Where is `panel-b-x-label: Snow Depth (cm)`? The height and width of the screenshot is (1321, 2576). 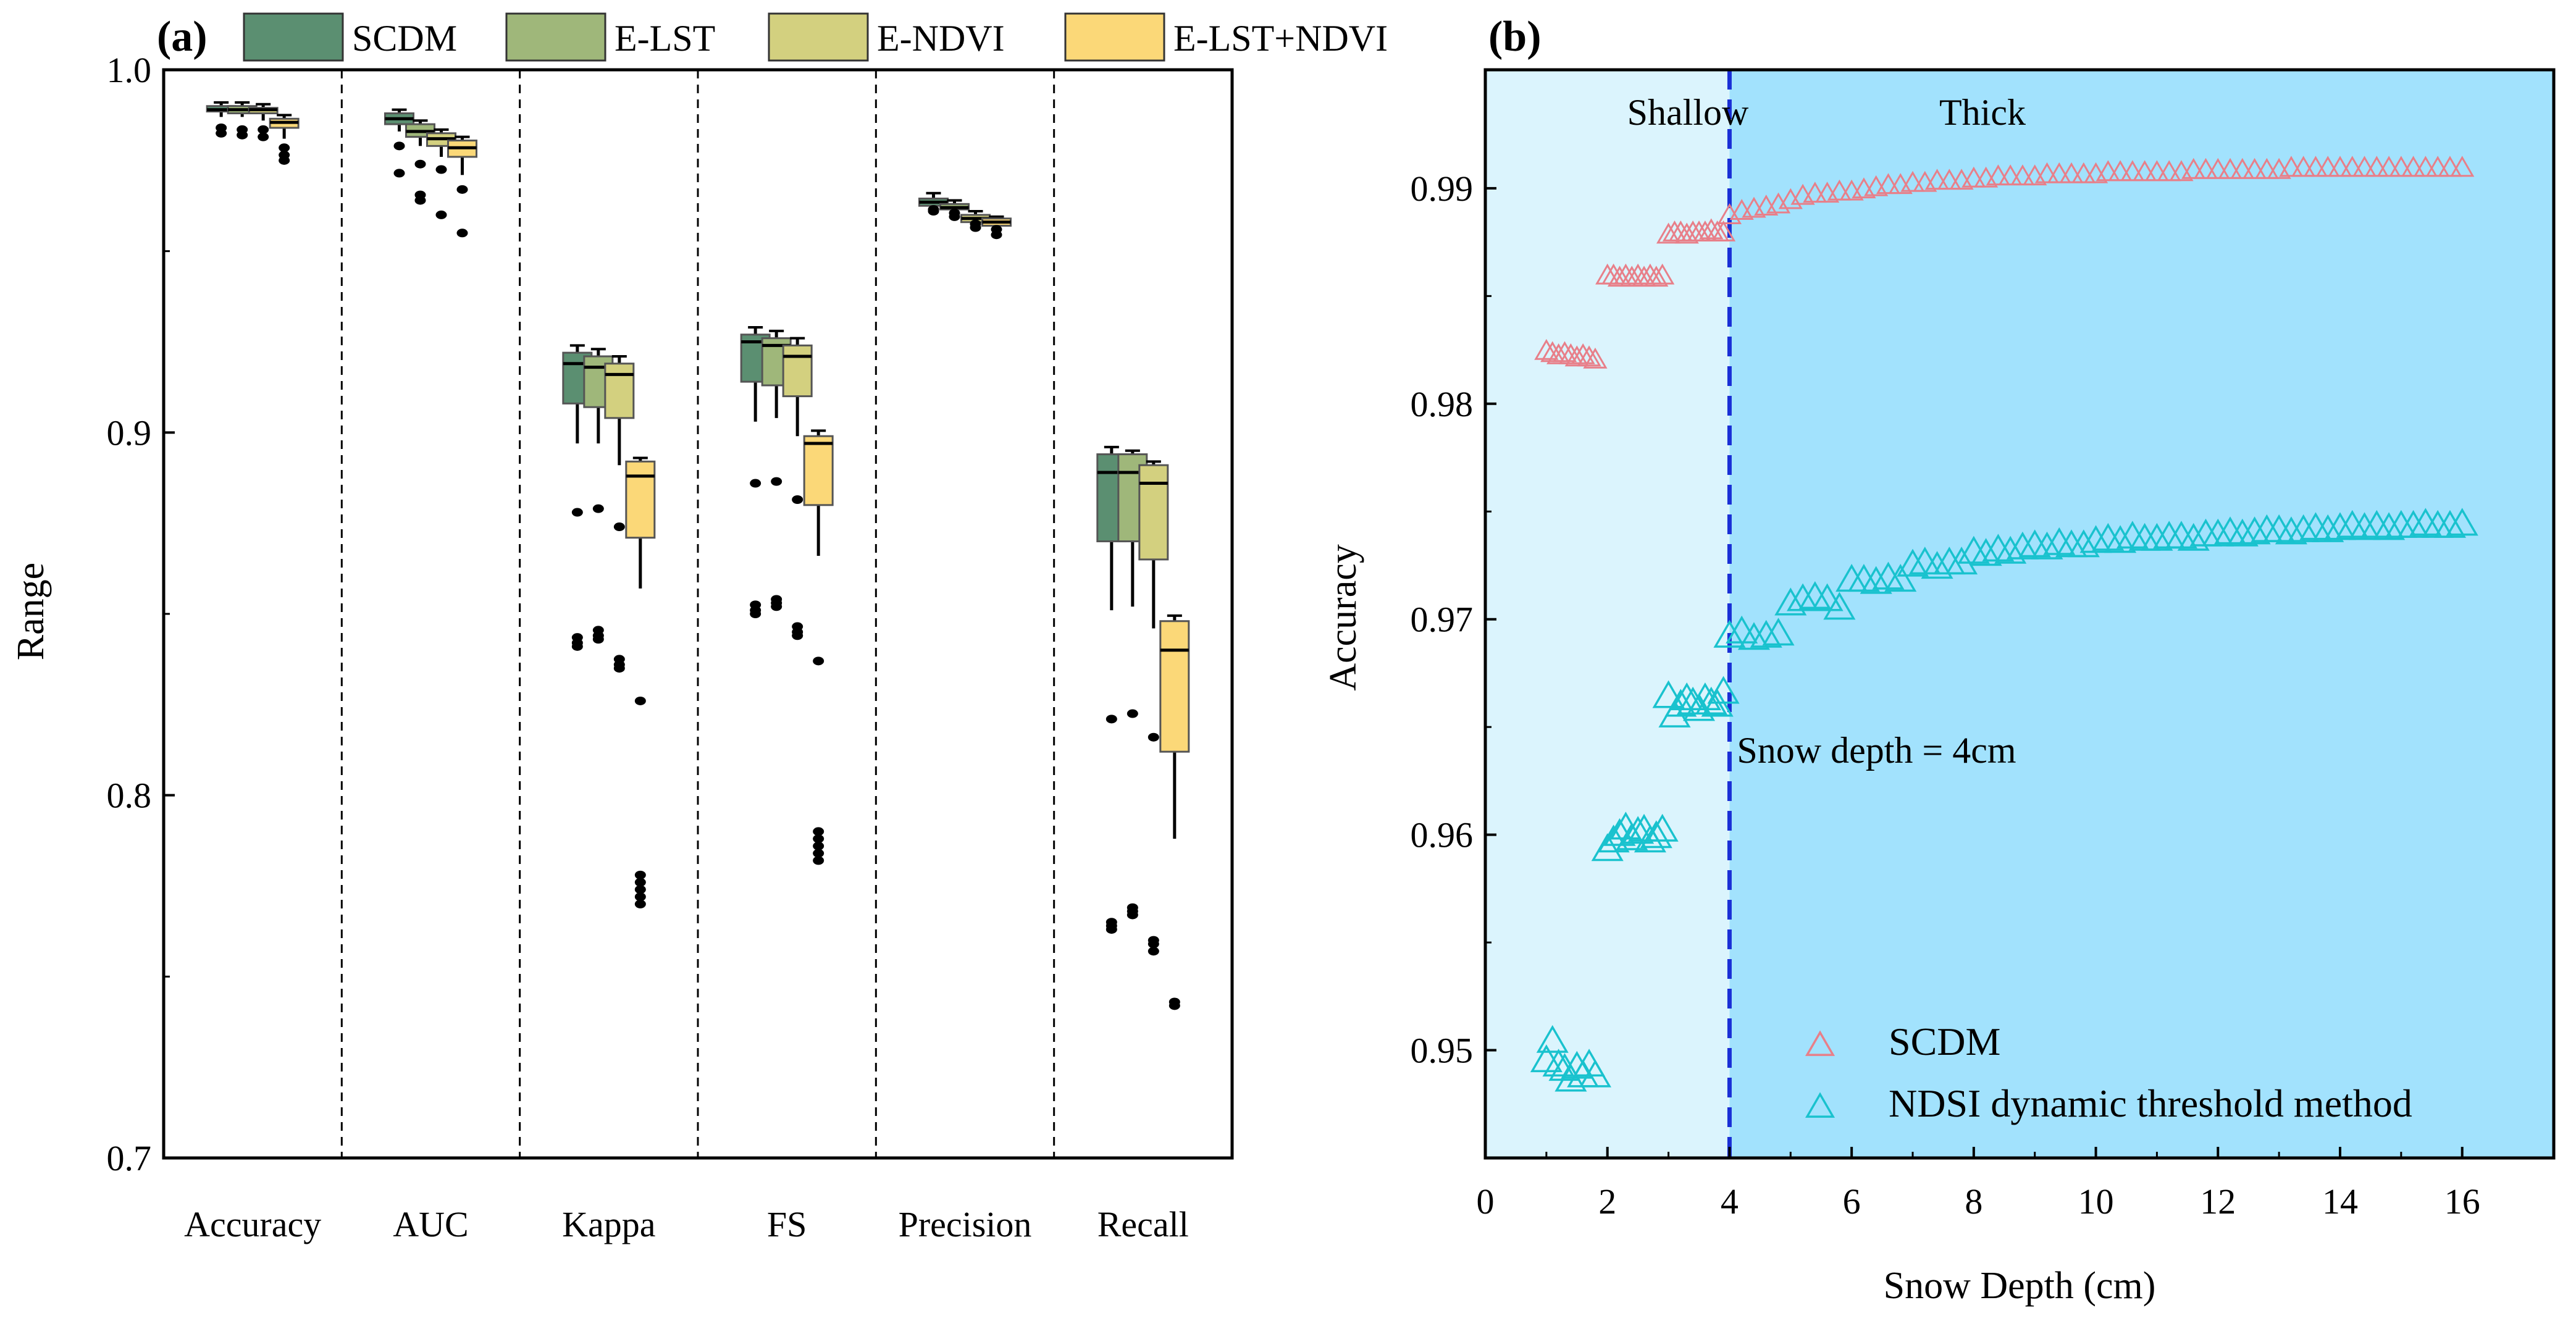 panel-b-x-label: Snow Depth (cm) is located at coordinates (2020, 1286).